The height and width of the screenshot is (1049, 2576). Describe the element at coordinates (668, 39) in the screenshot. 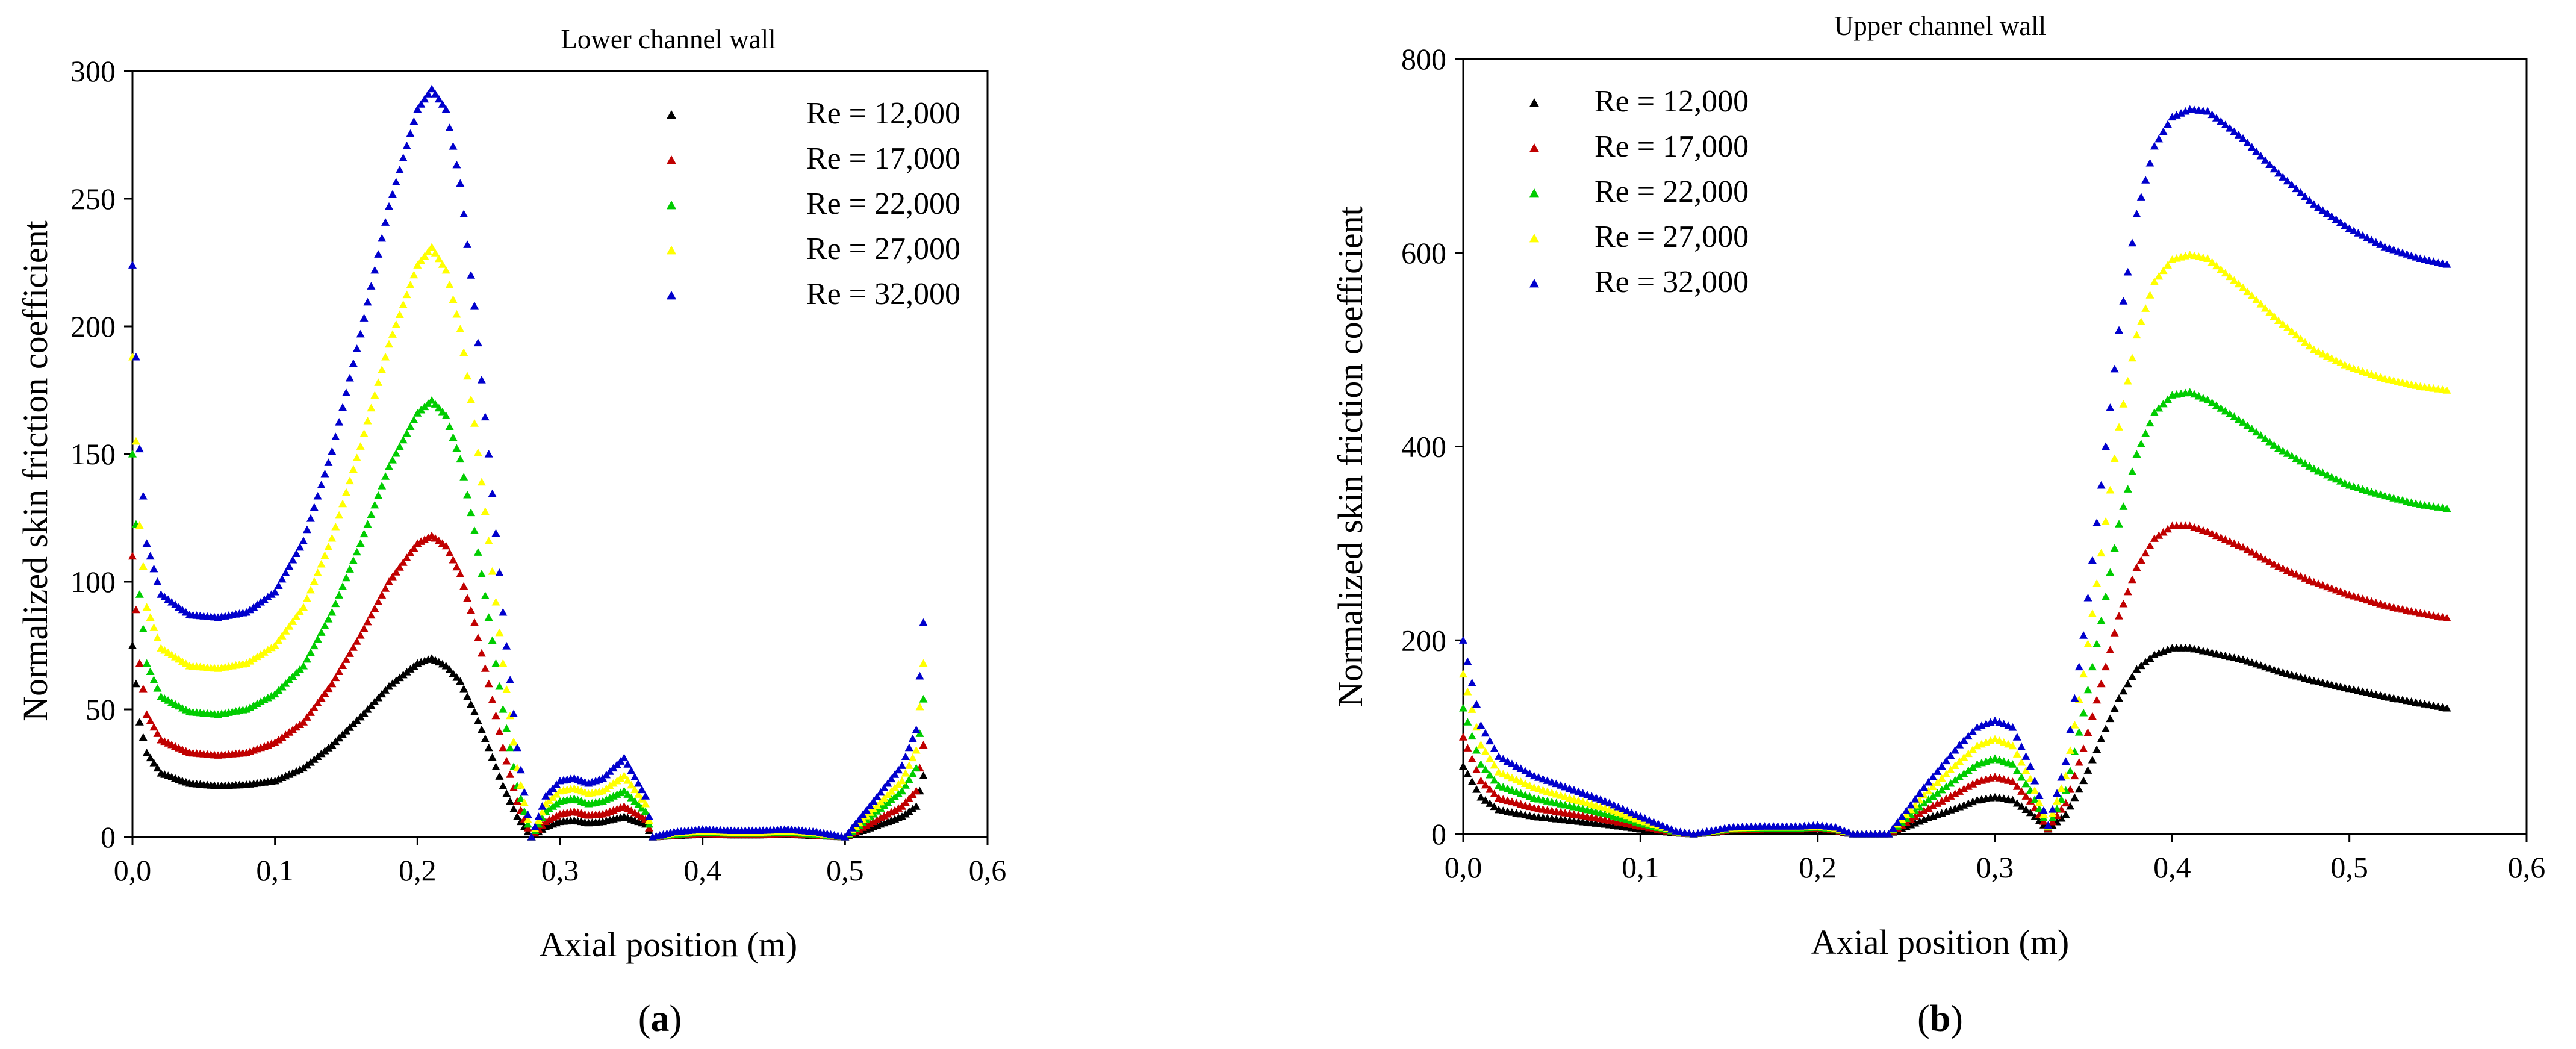

I see `chart-title: Lower channel wall` at that location.